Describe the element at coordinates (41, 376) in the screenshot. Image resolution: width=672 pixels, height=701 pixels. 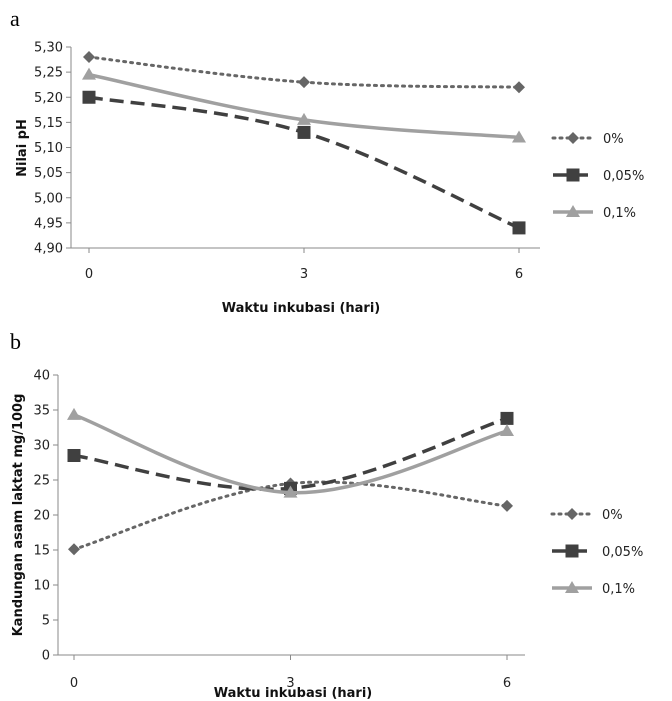
I see `y-tick-label: 40` at that location.